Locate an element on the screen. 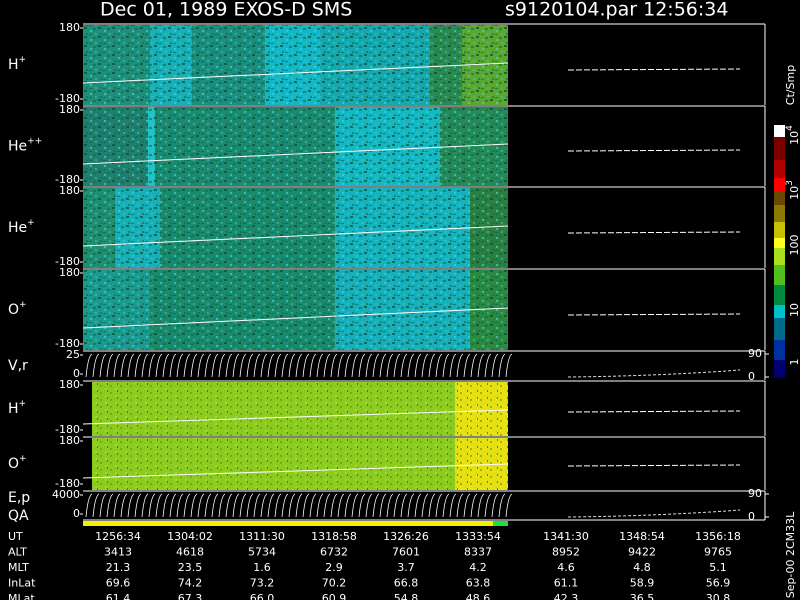 The width and height of the screenshot is (800, 600). footer-note: Sep-00 2CM33L is located at coordinates (790, 554).